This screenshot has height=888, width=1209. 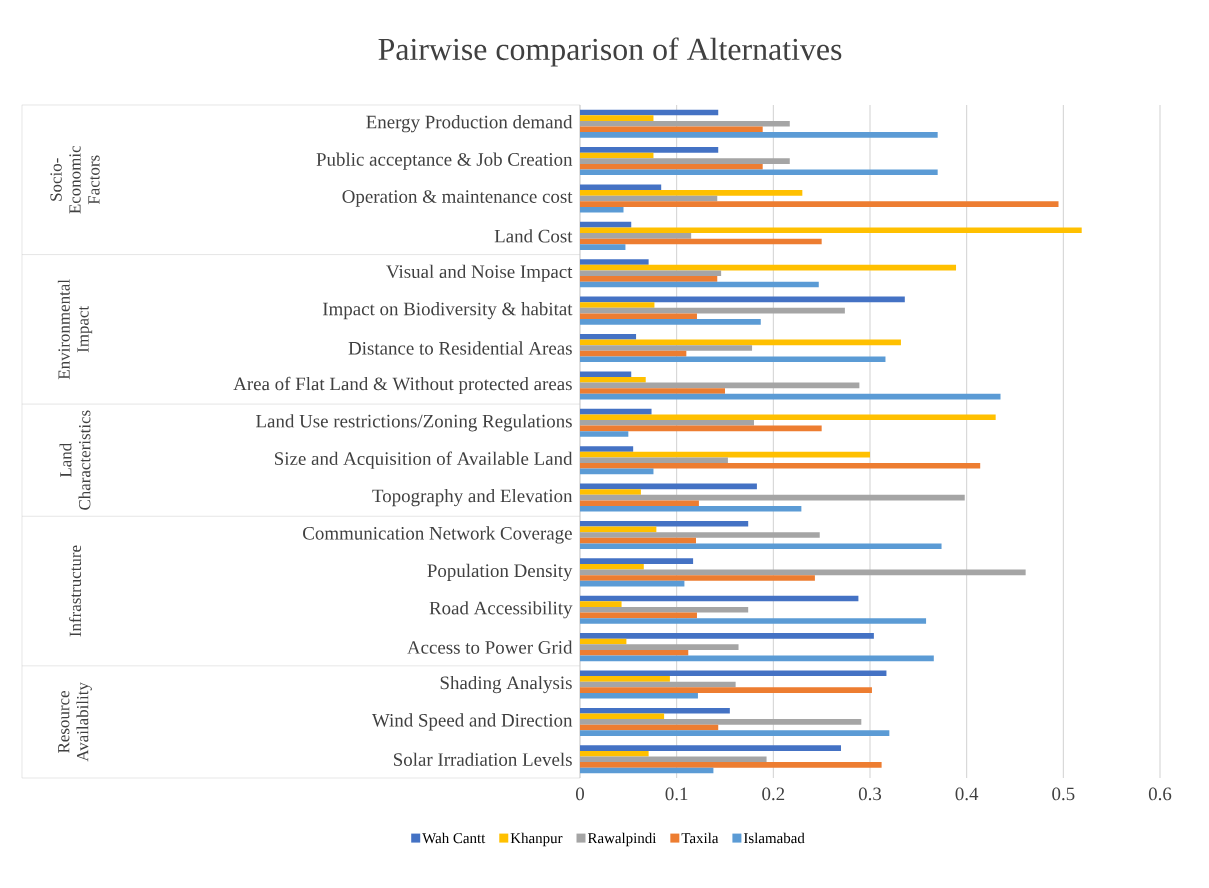 What do you see at coordinates (457, 198) in the screenshot?
I see `y-tick-label: Operation & maintenance cost` at bounding box center [457, 198].